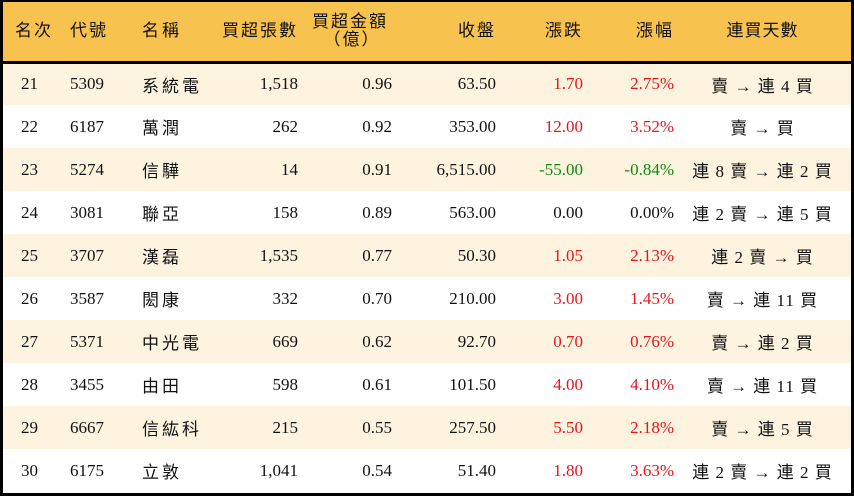 This screenshot has height=496, width=854. Describe the element at coordinates (162, 386) in the screenshot. I see `cell-name: 由田` at that location.